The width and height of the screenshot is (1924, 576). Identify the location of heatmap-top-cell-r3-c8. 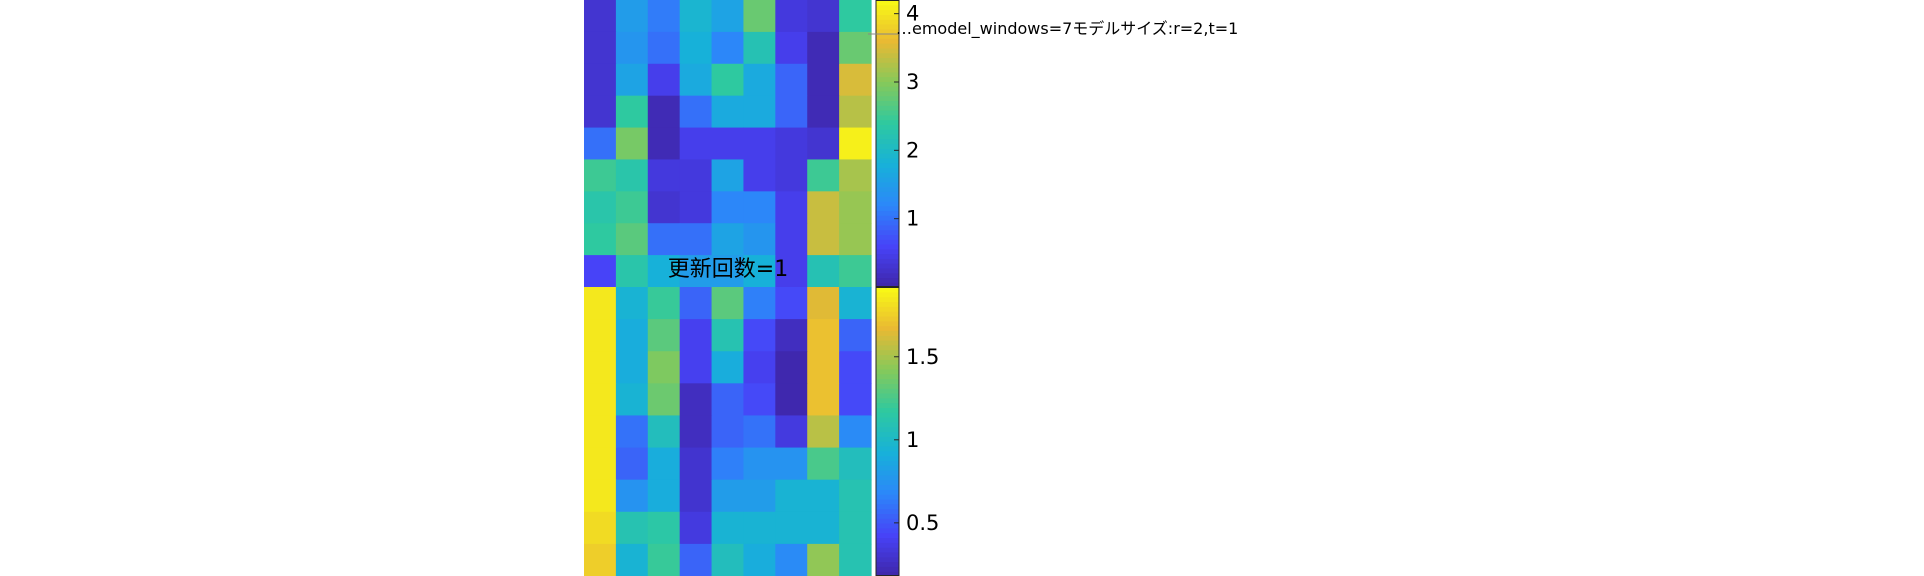
(855, 112).